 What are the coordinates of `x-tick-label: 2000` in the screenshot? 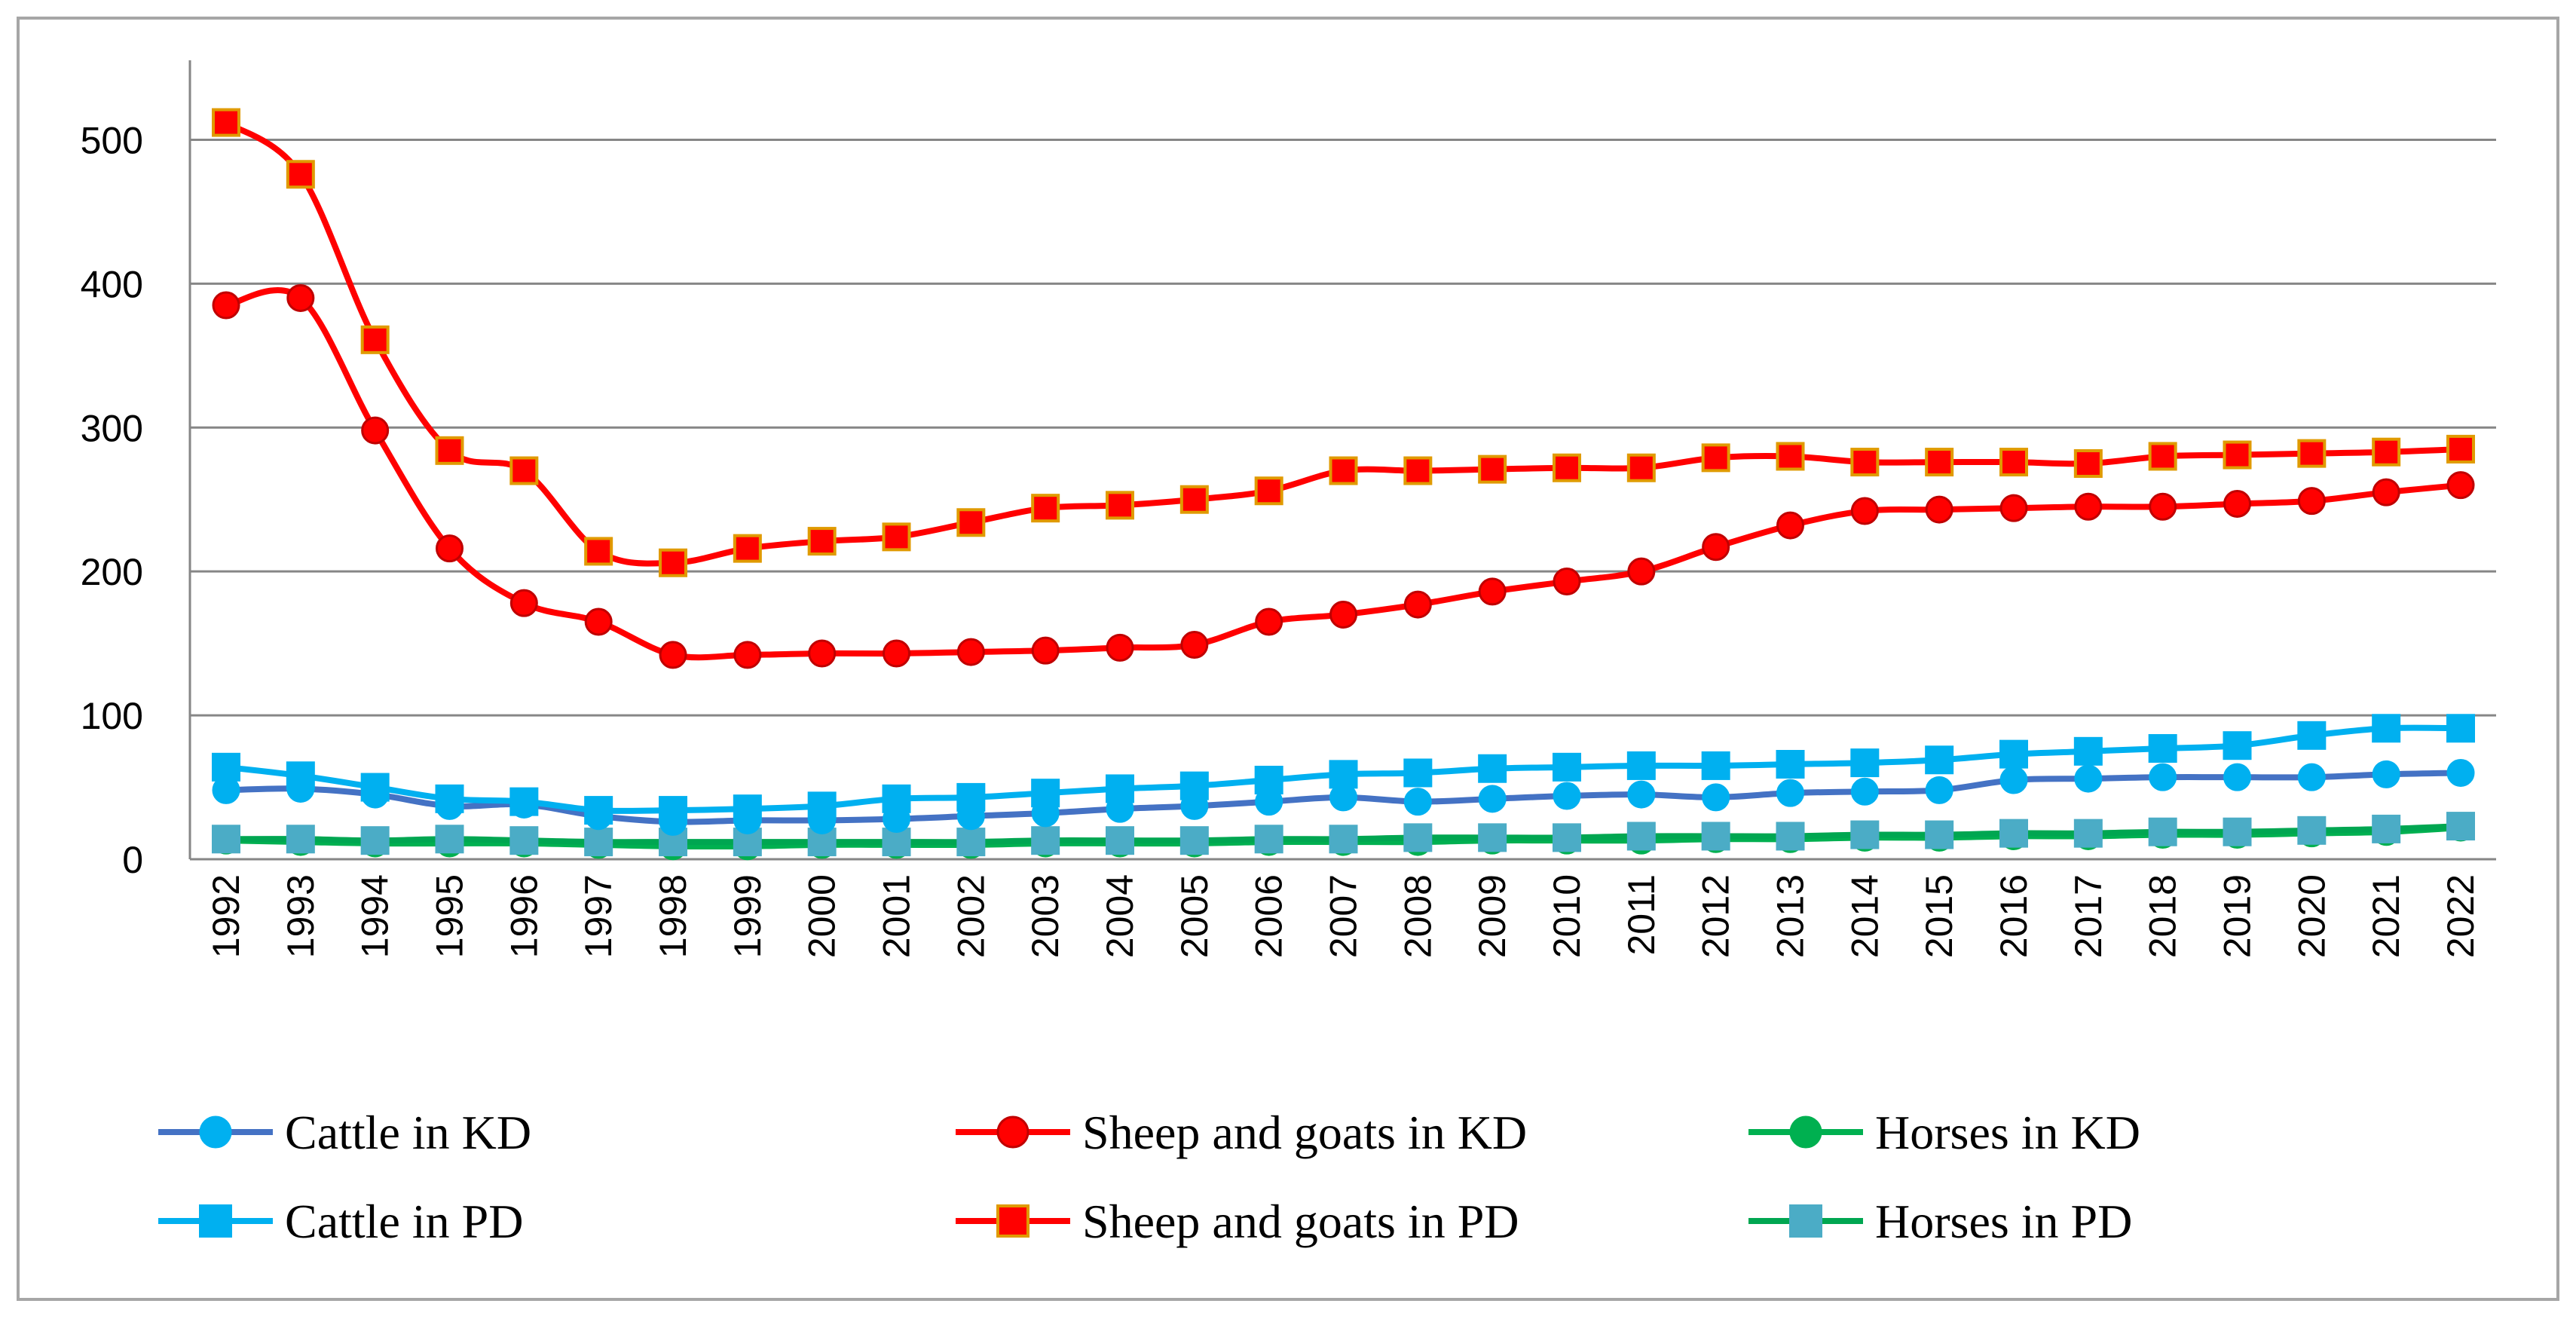 It's located at (822, 916).